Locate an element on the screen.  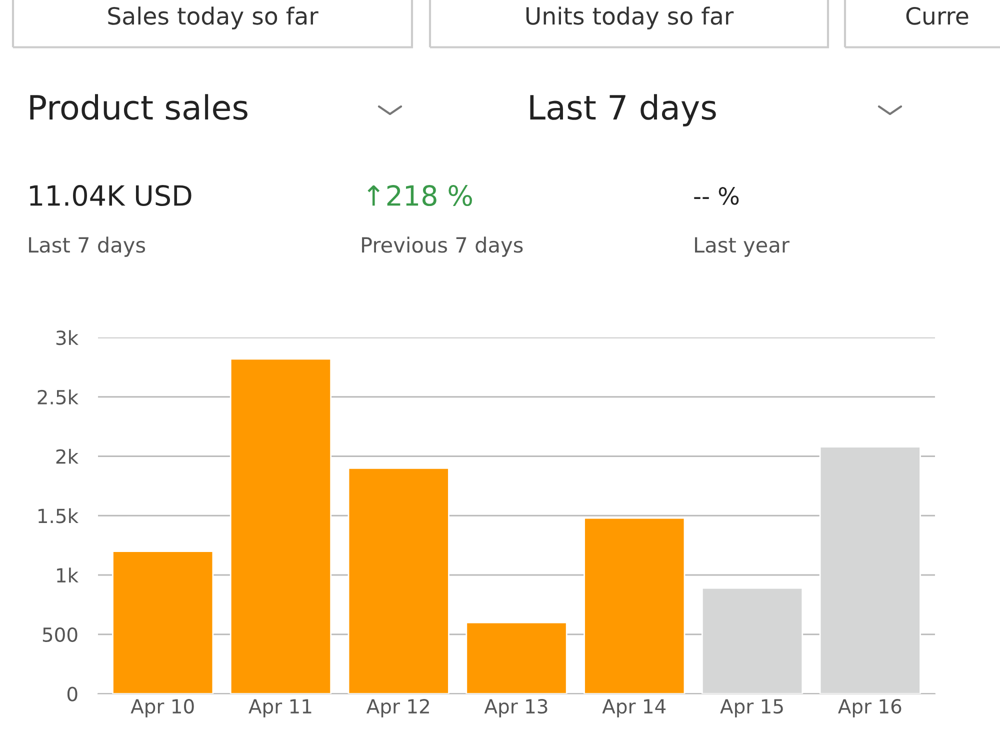
x-tick-label: Apr 15 is located at coordinates (751, 708).